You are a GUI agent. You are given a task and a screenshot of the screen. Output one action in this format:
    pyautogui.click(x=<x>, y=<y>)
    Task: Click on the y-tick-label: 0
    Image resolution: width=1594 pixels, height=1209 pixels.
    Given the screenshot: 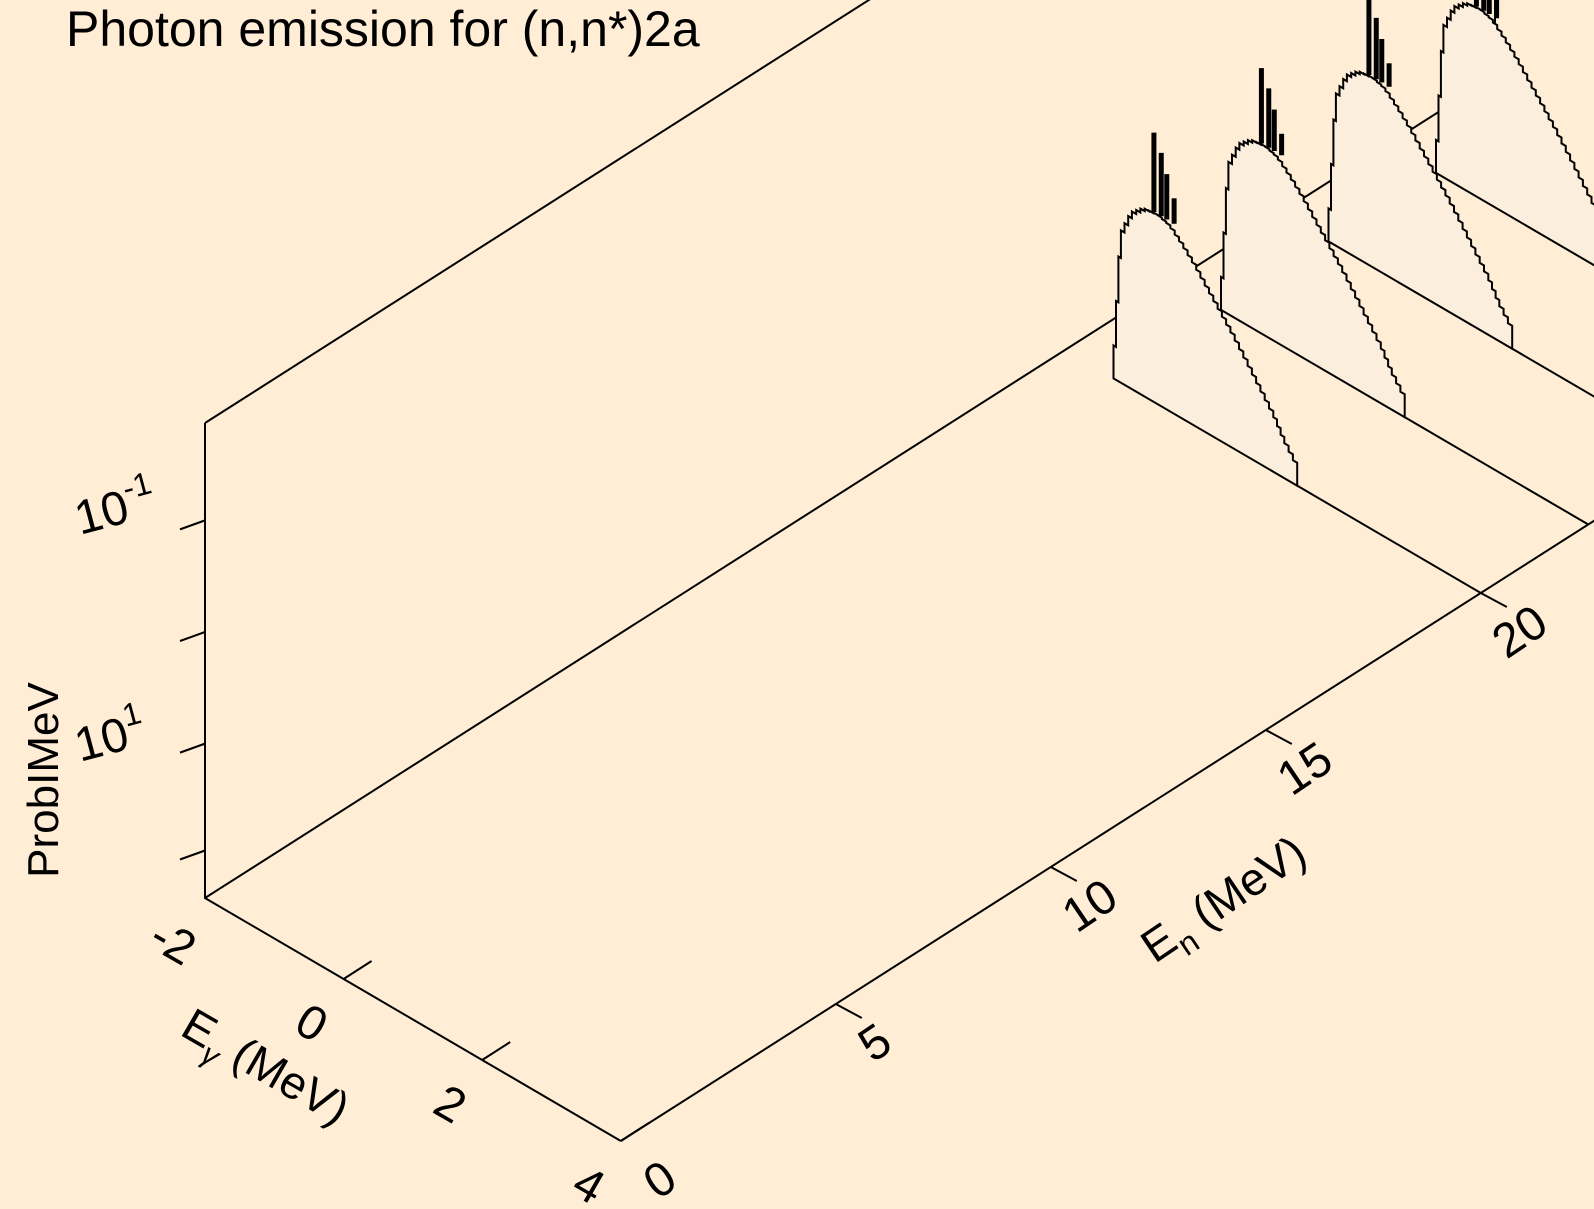 What is the action you would take?
    pyautogui.click(x=660, y=1180)
    